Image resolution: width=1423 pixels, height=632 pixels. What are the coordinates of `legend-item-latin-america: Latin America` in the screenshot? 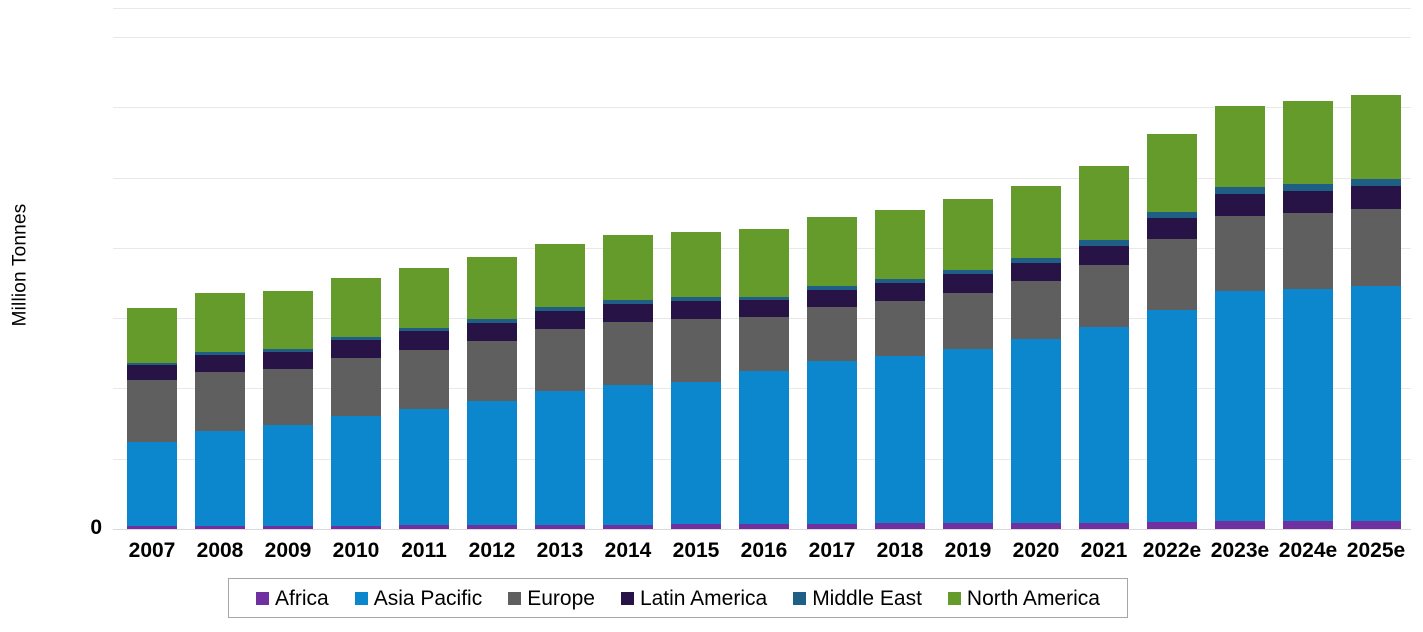 It's located at (693, 598).